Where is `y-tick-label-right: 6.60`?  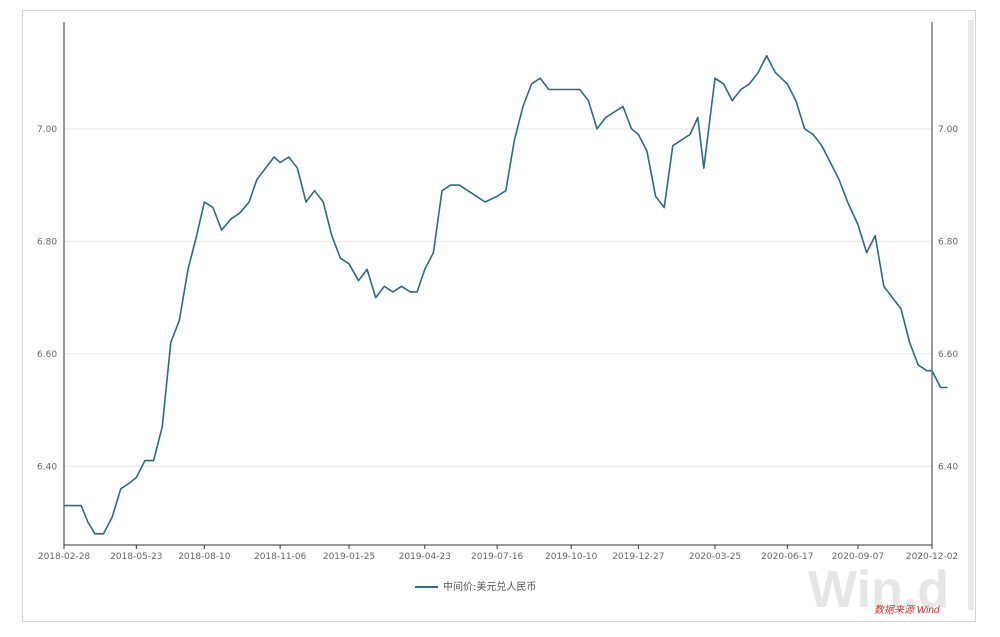 y-tick-label-right: 6.60 is located at coordinates (948, 355).